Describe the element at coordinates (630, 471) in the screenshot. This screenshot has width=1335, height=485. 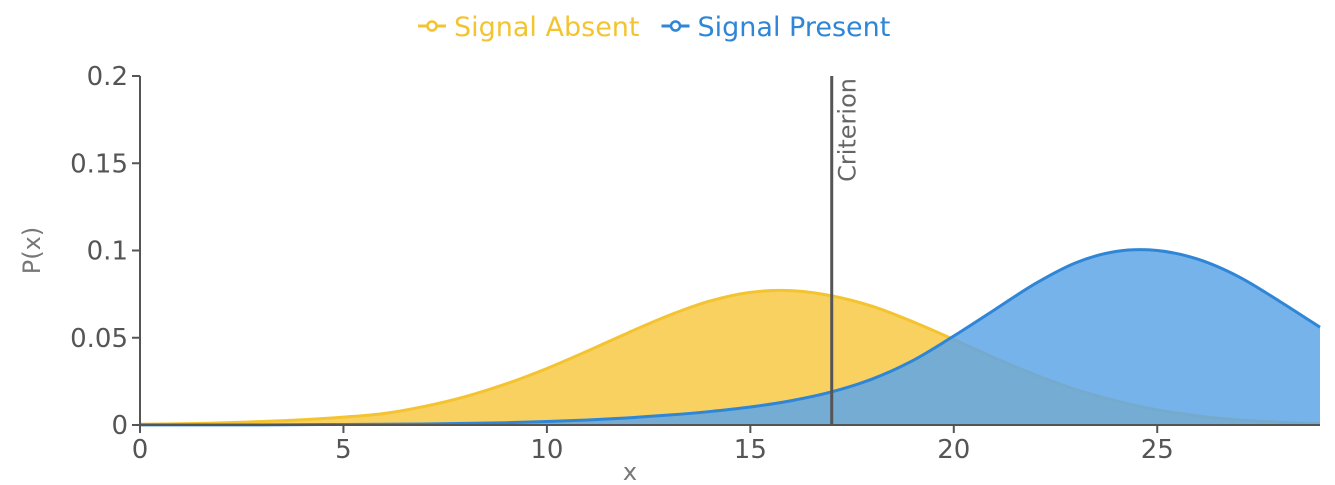
I see `x-axis-title: x` at that location.